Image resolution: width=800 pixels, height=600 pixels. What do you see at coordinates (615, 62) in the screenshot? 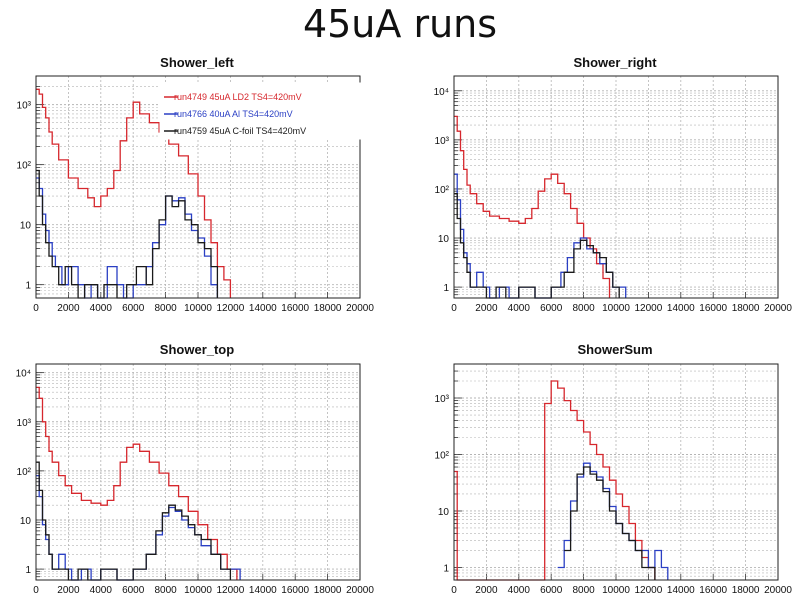
I see `chart-title: Shower_right` at bounding box center [615, 62].